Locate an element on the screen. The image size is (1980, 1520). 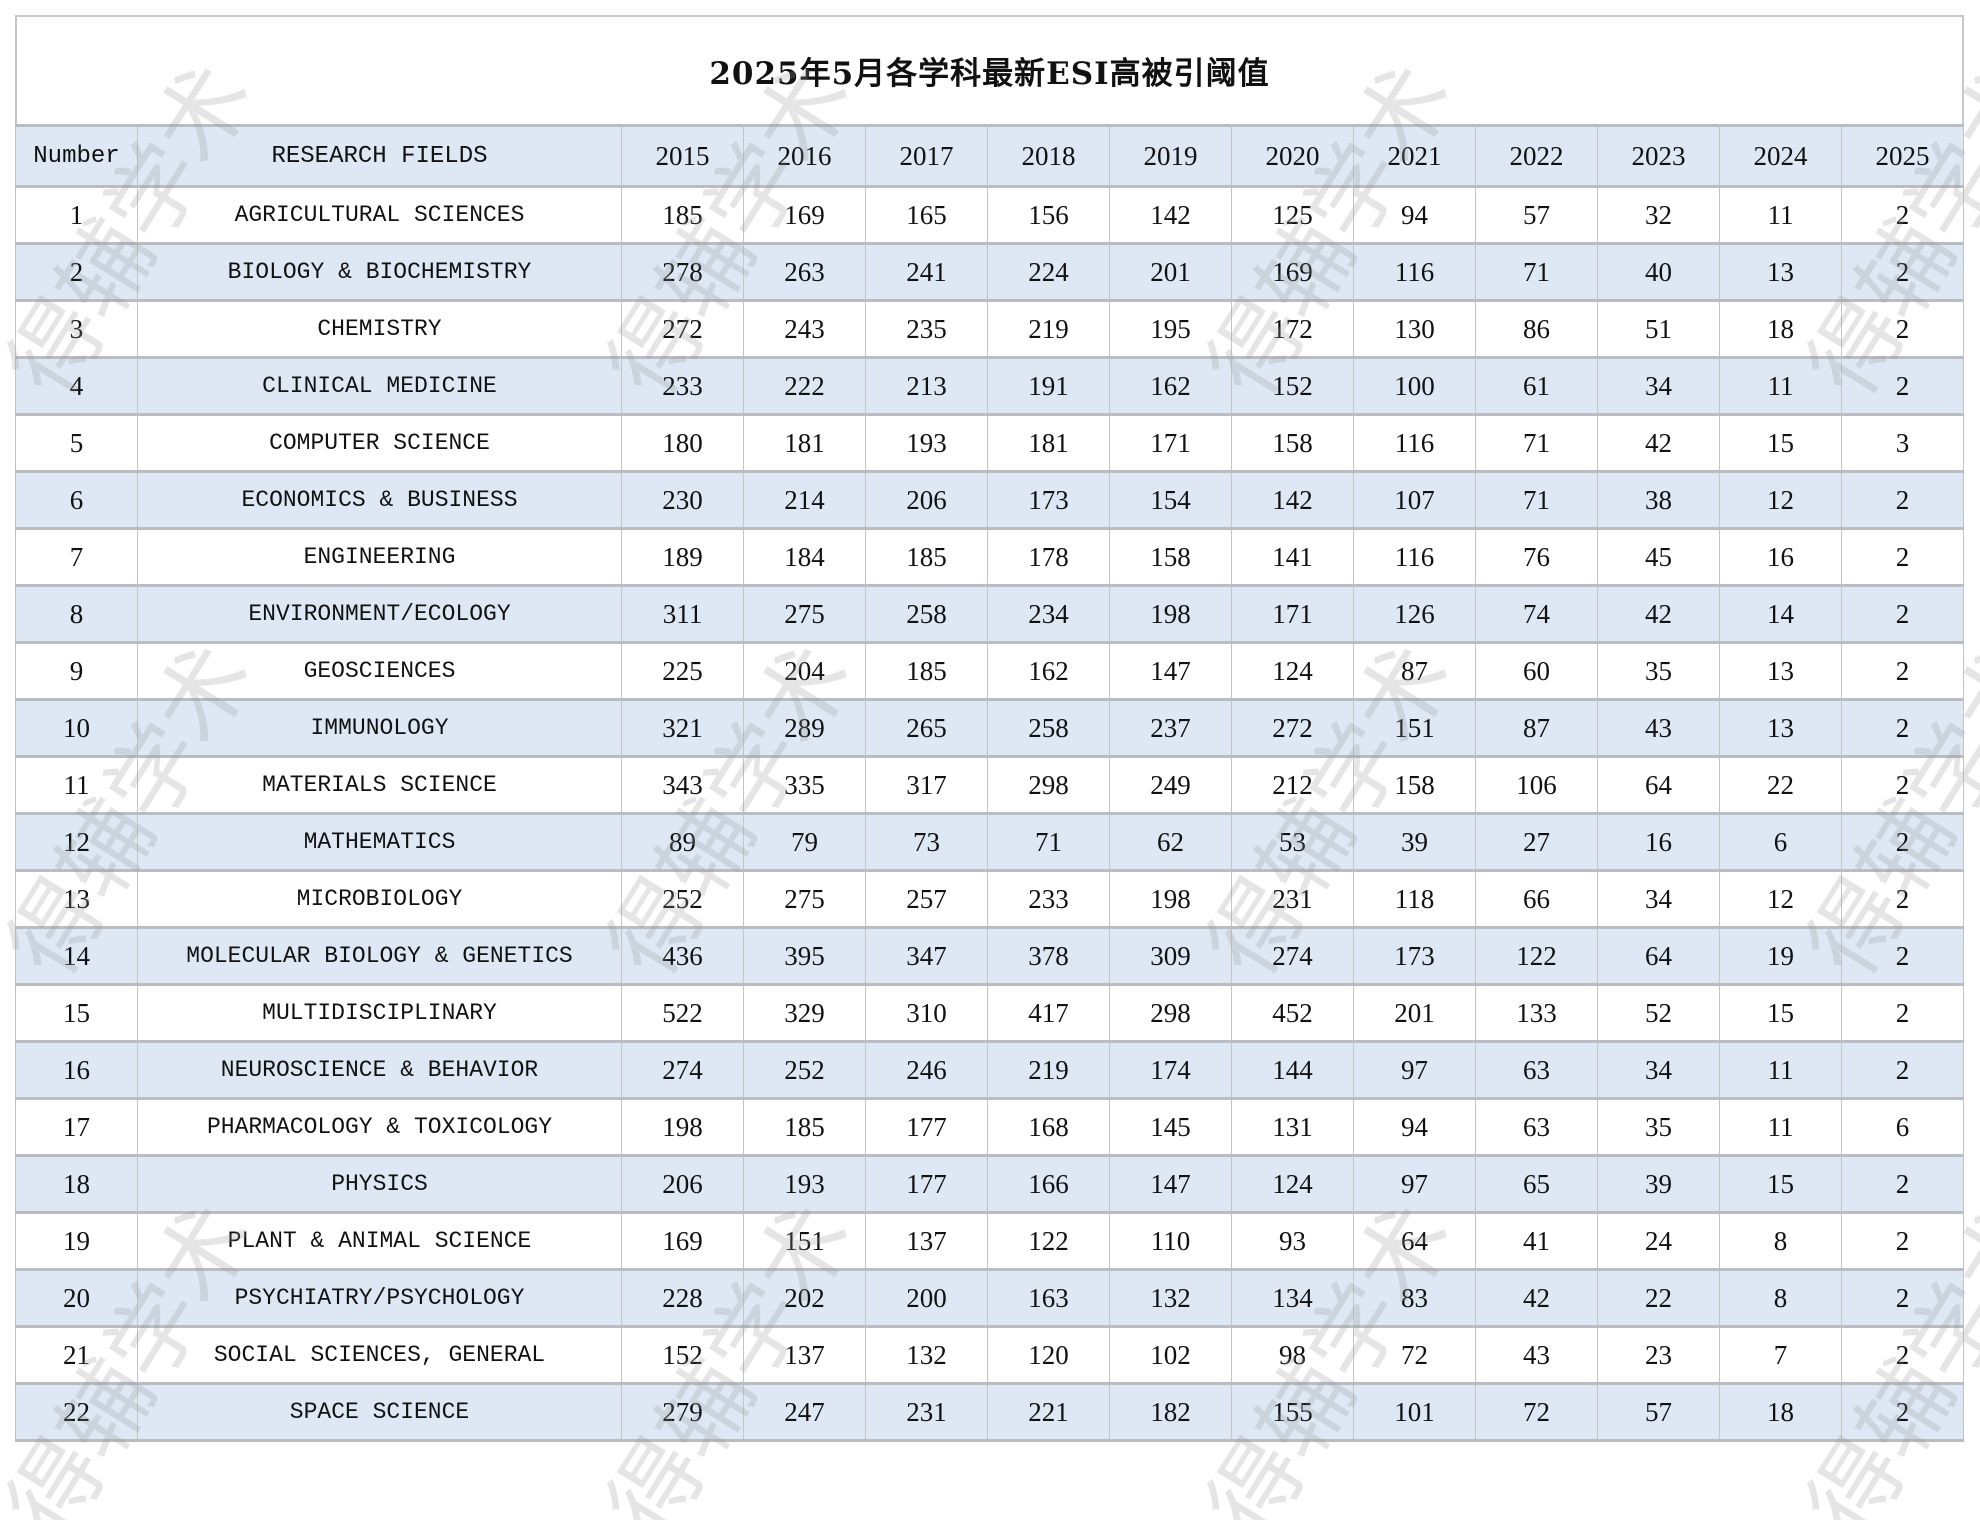
threshold-2015: 279 is located at coordinates (682, 1412).